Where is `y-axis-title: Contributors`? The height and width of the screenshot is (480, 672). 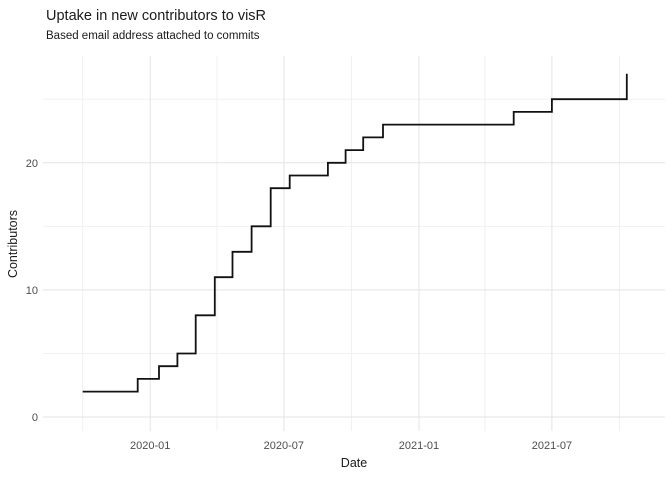
y-axis-title: Contributors is located at coordinates (13, 244).